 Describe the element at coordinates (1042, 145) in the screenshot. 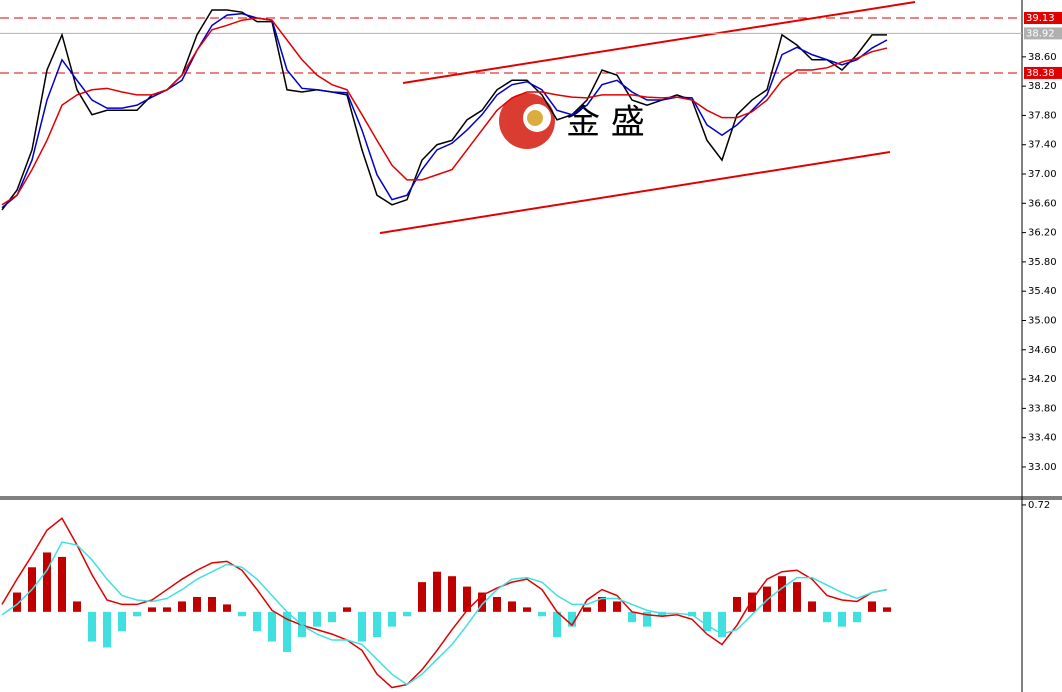

I see `y-tick-label: 37.40` at that location.